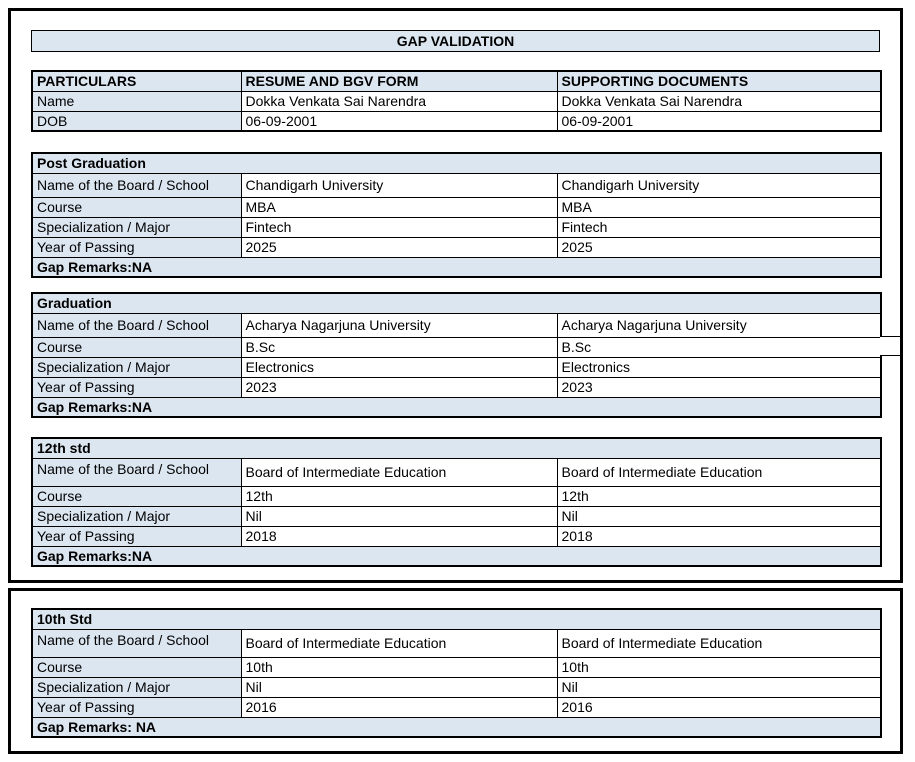 This screenshot has height=762, width=915. Describe the element at coordinates (719, 387) in the screenshot. I see `supporting-value-cell: 2023` at that location.